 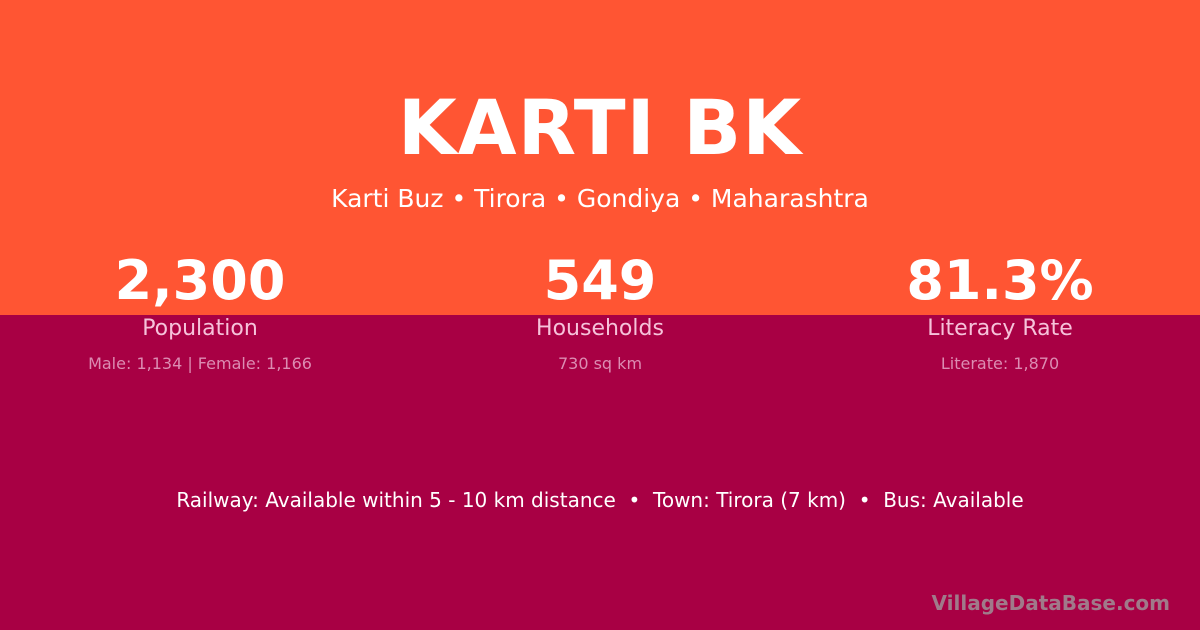 What do you see at coordinates (1000, 280) in the screenshot?
I see `stat-value: 81.3%` at bounding box center [1000, 280].